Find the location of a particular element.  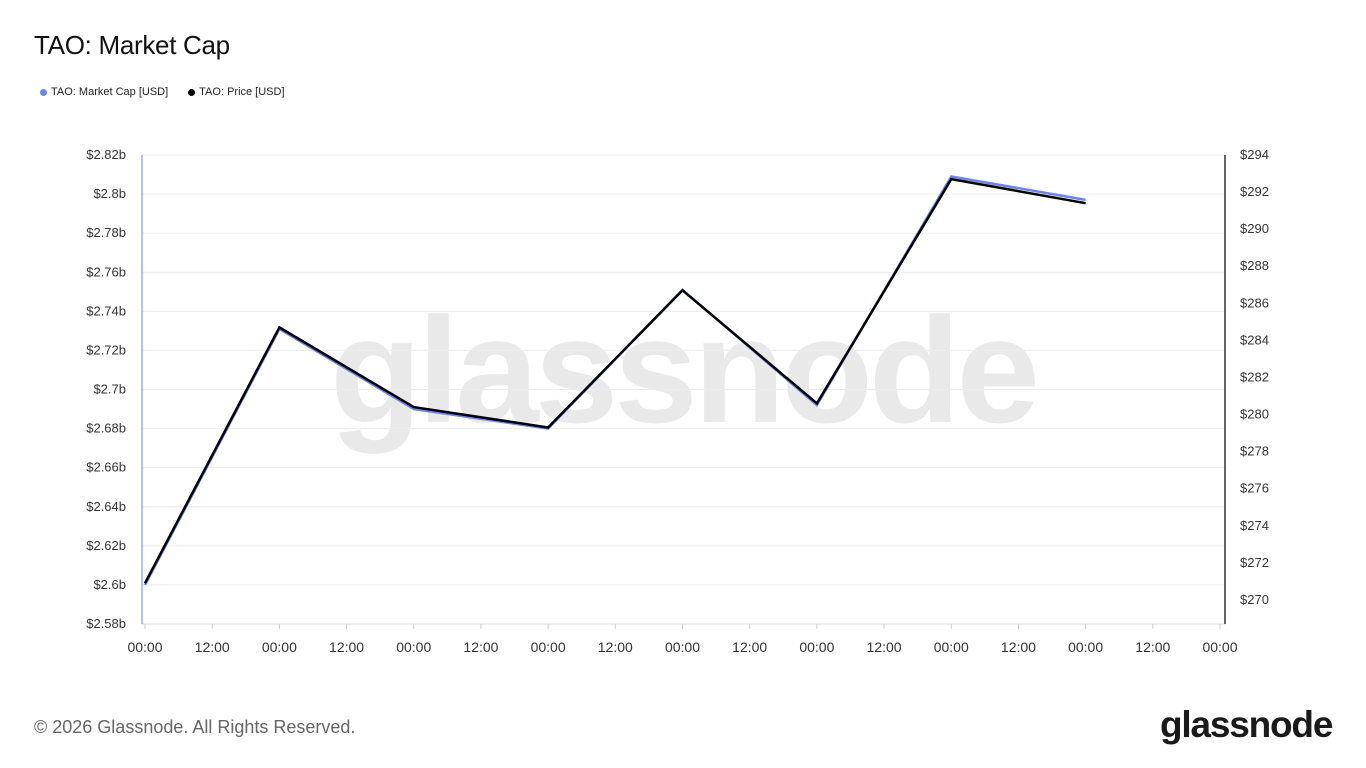

y-right-tick-label: $276 is located at coordinates (1254, 488).